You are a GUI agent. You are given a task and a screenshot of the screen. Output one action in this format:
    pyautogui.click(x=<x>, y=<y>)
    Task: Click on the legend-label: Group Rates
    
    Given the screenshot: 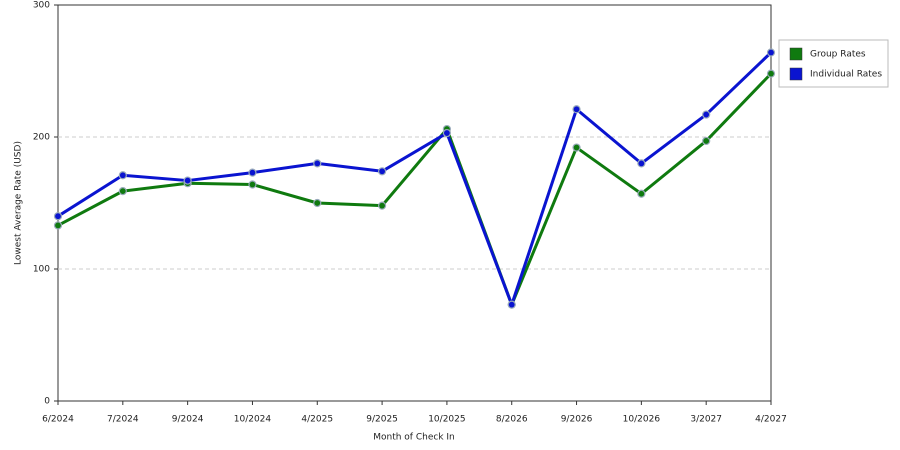 What is the action you would take?
    pyautogui.click(x=838, y=55)
    